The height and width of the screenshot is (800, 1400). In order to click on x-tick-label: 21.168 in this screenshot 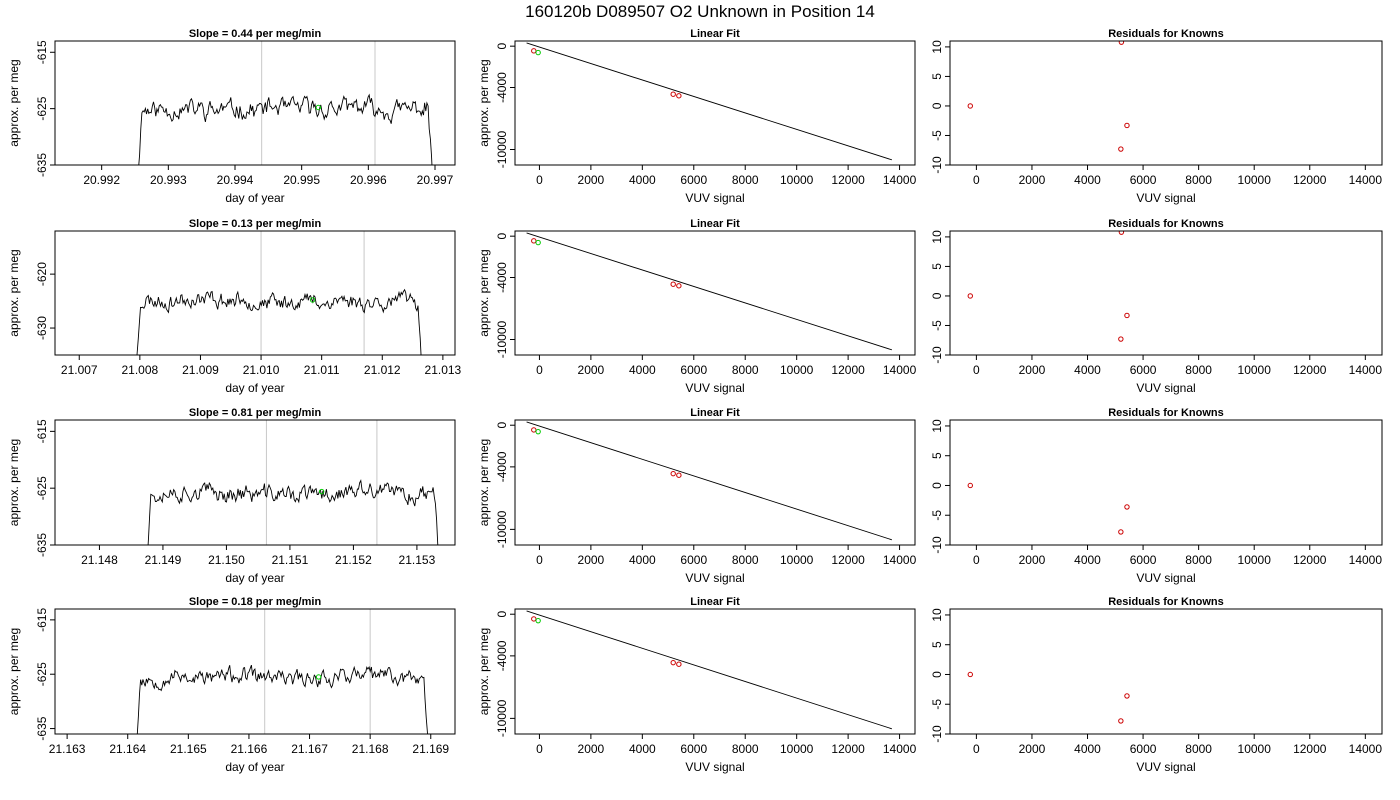, I will do `click(370, 749)`.